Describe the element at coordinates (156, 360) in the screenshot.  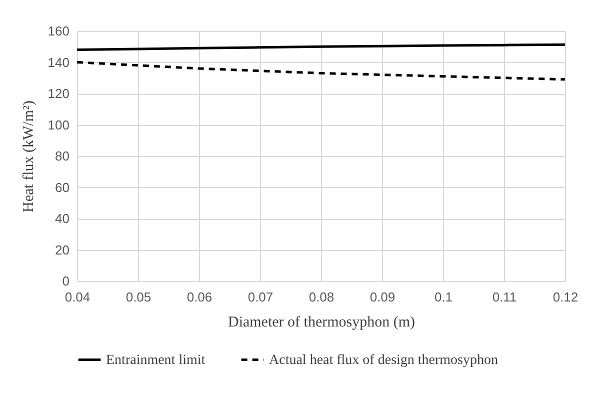
I see `legend-label: Entrainment limit` at that location.